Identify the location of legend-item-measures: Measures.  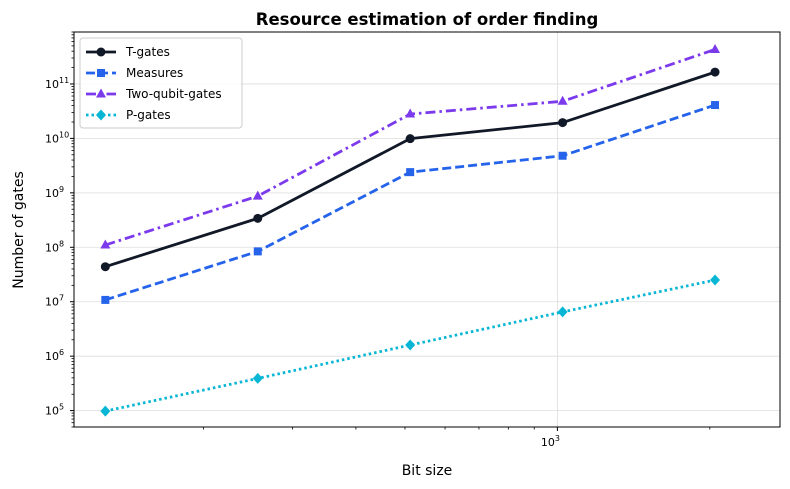
(134, 73).